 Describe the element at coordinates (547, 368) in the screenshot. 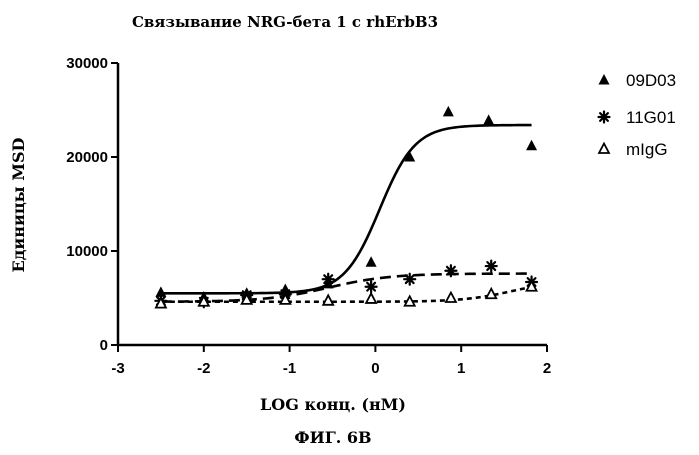

I see `x-tick-label: 2` at that location.